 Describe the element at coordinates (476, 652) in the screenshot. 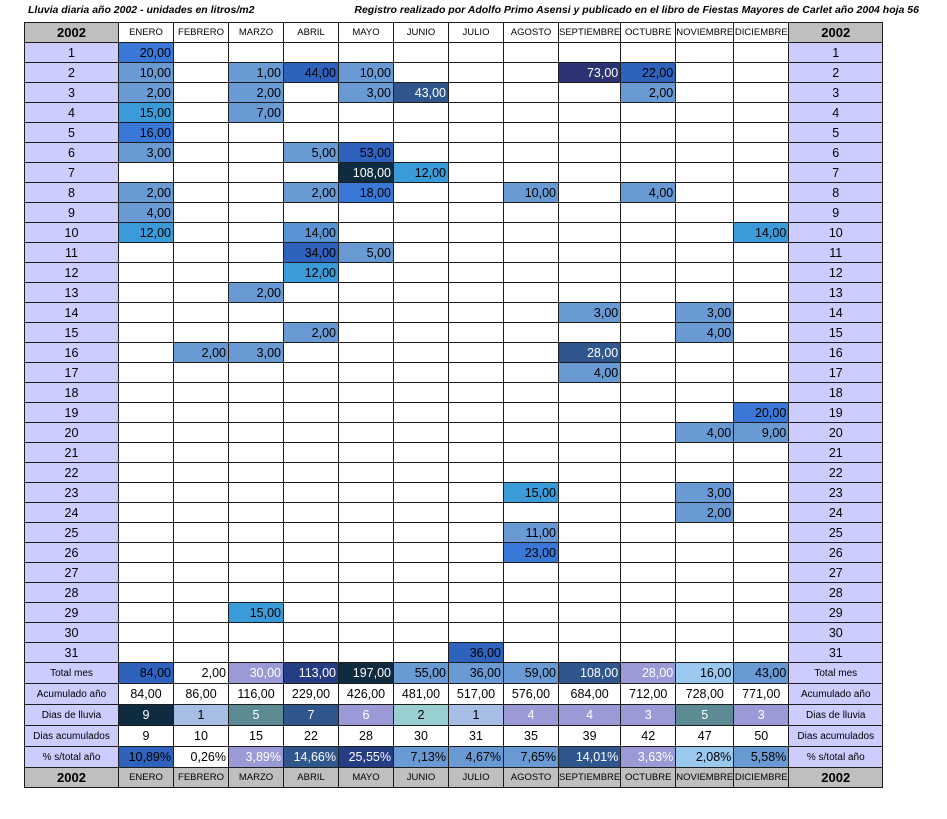

I see `rain-cell: 36,00` at that location.